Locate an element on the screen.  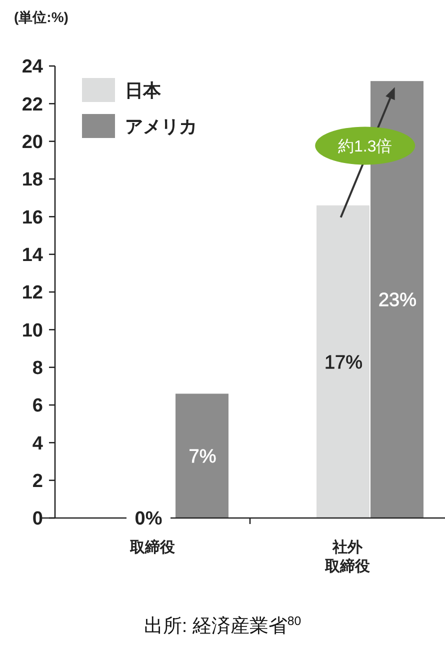
y-tick-label: 18 is located at coordinates (32, 180).